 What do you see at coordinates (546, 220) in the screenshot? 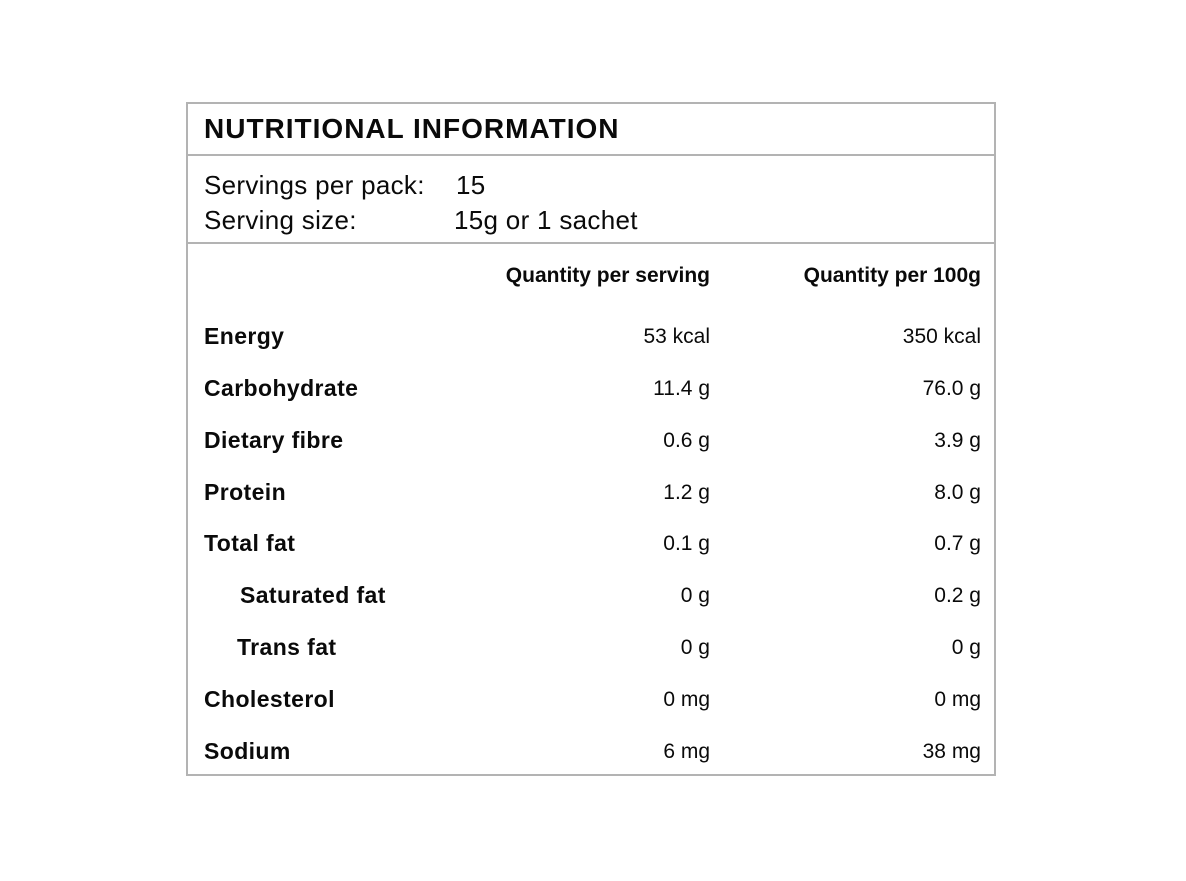
I see `serving-size-value: 15g or 1 sachet` at bounding box center [546, 220].